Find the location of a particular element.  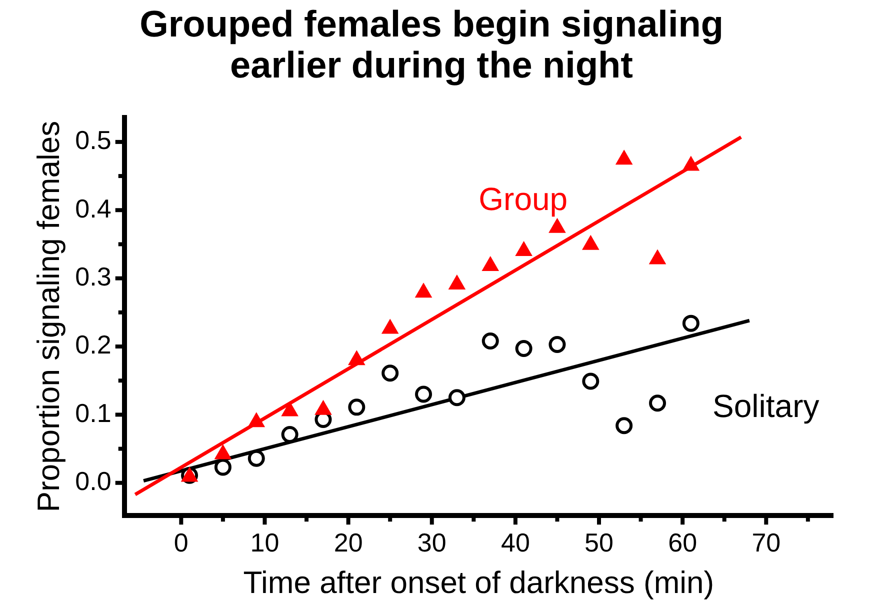

x-tick-label: 20 is located at coordinates (348, 542).